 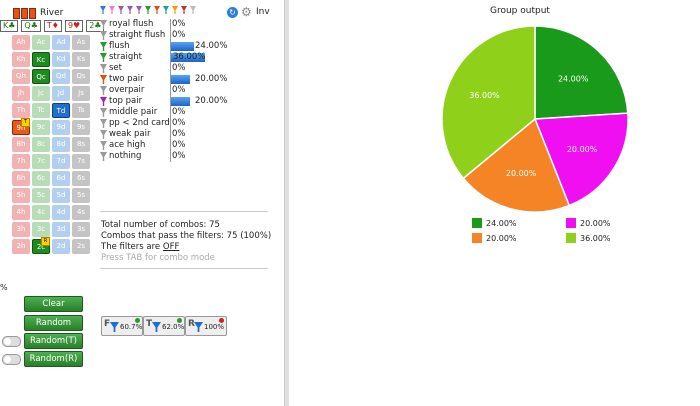 I want to click on card-cell-9s: 9s, so click(x=81, y=127).